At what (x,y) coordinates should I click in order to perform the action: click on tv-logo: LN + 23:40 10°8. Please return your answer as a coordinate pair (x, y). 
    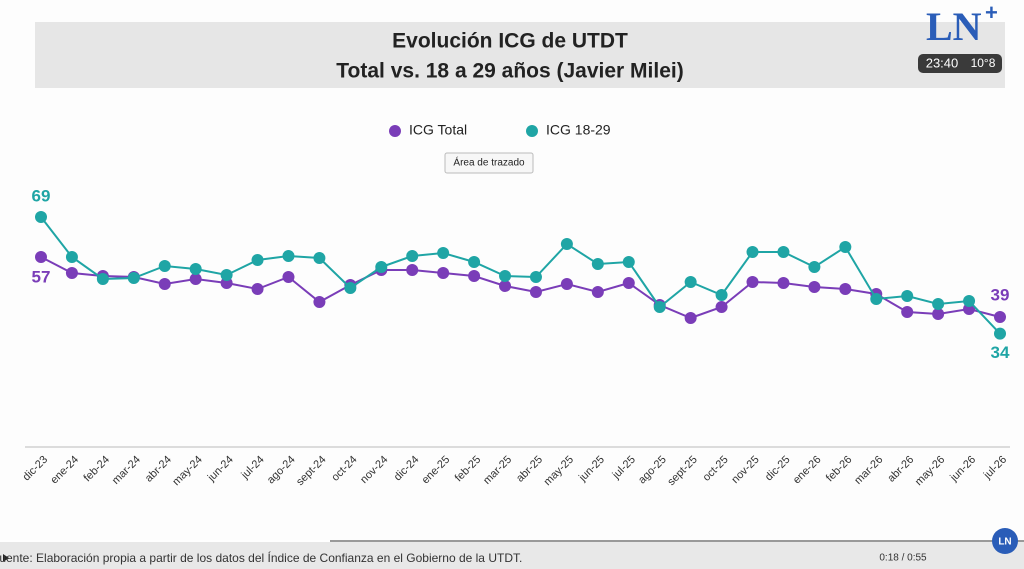
    Looking at the image, I should click on (960, 36).